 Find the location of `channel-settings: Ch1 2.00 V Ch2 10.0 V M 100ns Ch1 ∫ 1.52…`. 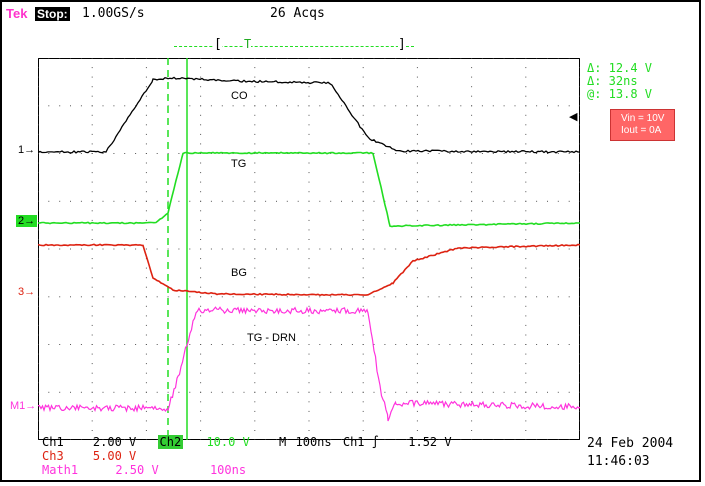

channel-settings: Ch1 2.00 V Ch2 10.0 V M 100ns Ch1 ∫ 1.52… is located at coordinates (247, 456).